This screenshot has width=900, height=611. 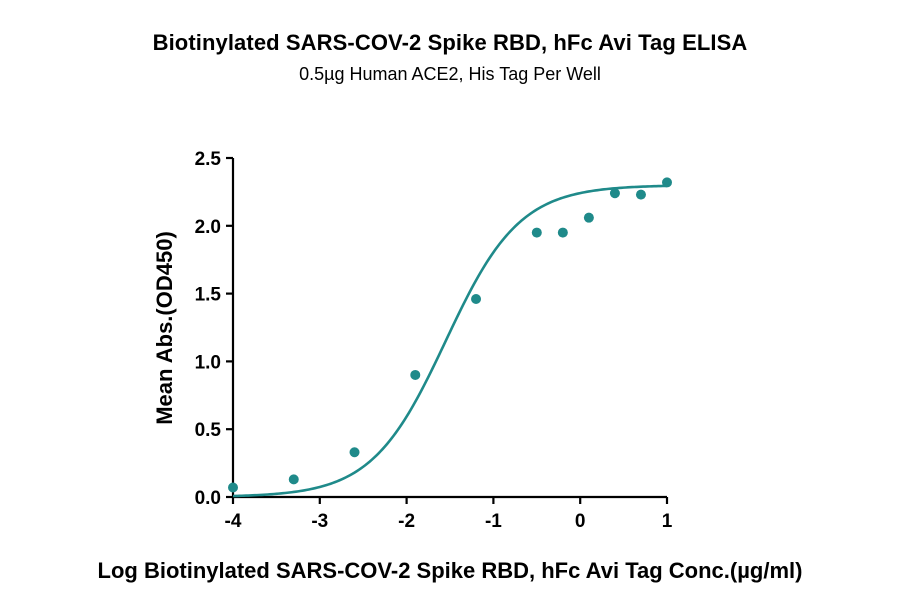 I want to click on x-tick-label: -1, so click(x=493, y=521).